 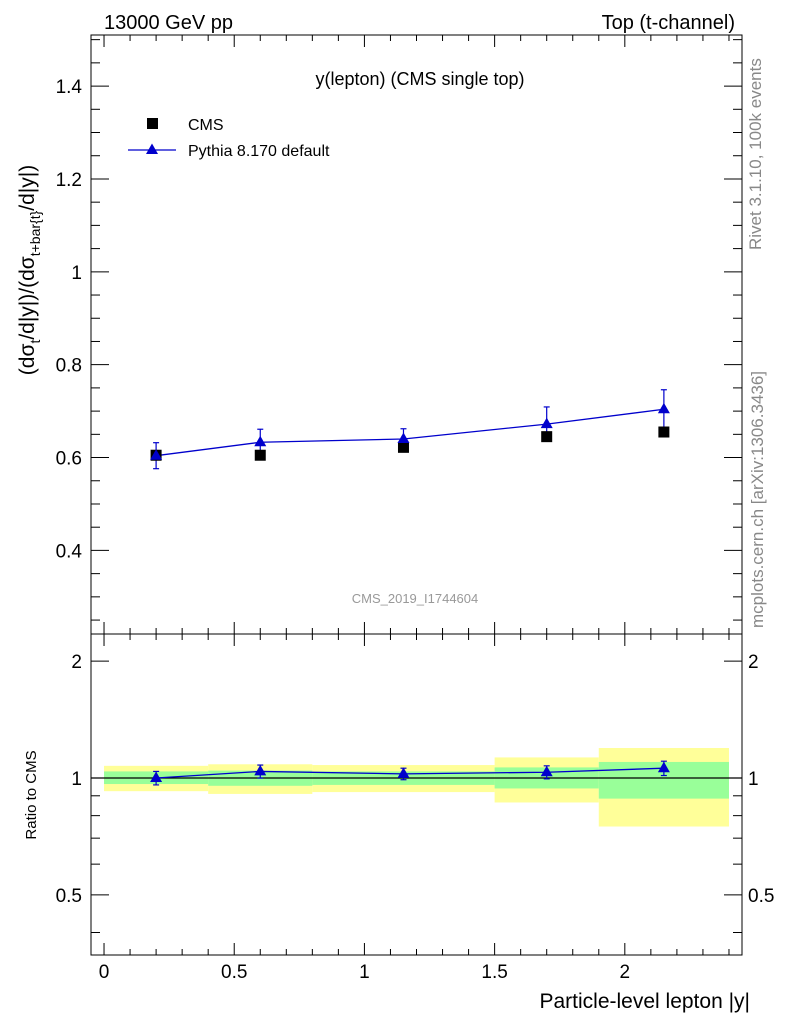 I want to click on ylabel-part-1: (dσ, so click(x=27, y=360).